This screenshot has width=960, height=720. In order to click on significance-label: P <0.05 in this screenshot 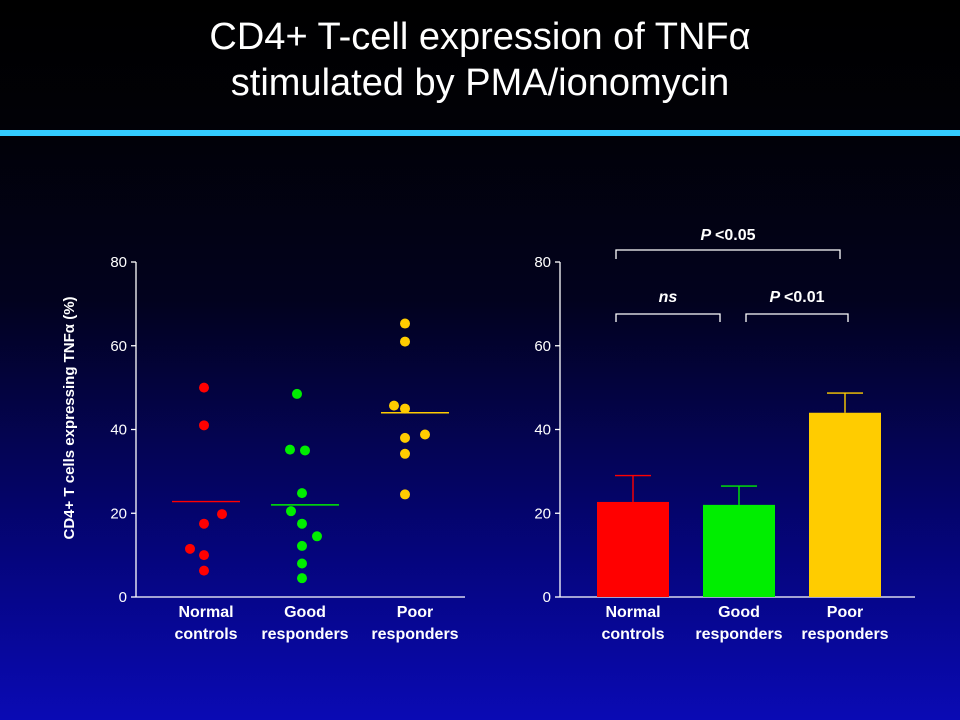, I will do `click(727, 235)`.